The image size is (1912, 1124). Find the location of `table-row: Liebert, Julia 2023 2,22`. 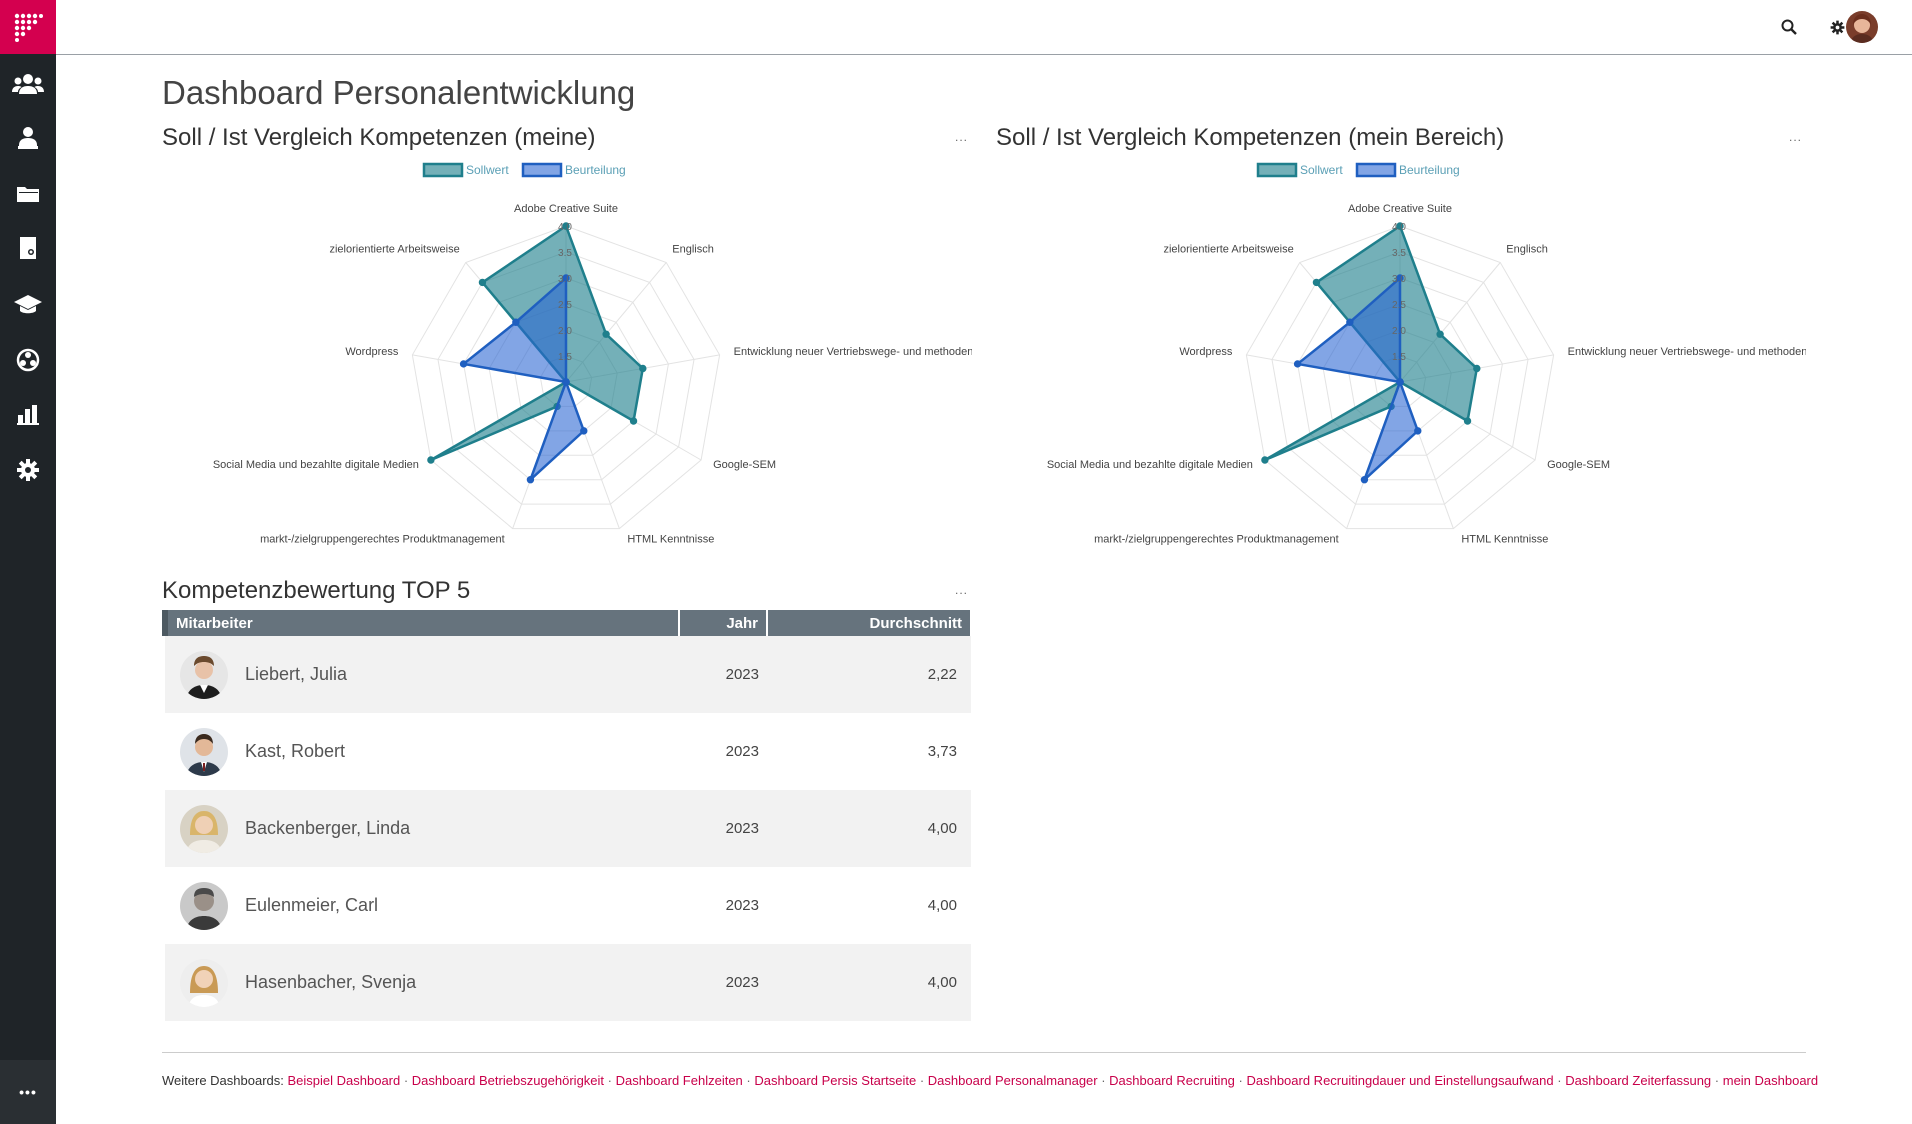

table-row: Liebert, Julia 2023 2,22 is located at coordinates (568, 674).